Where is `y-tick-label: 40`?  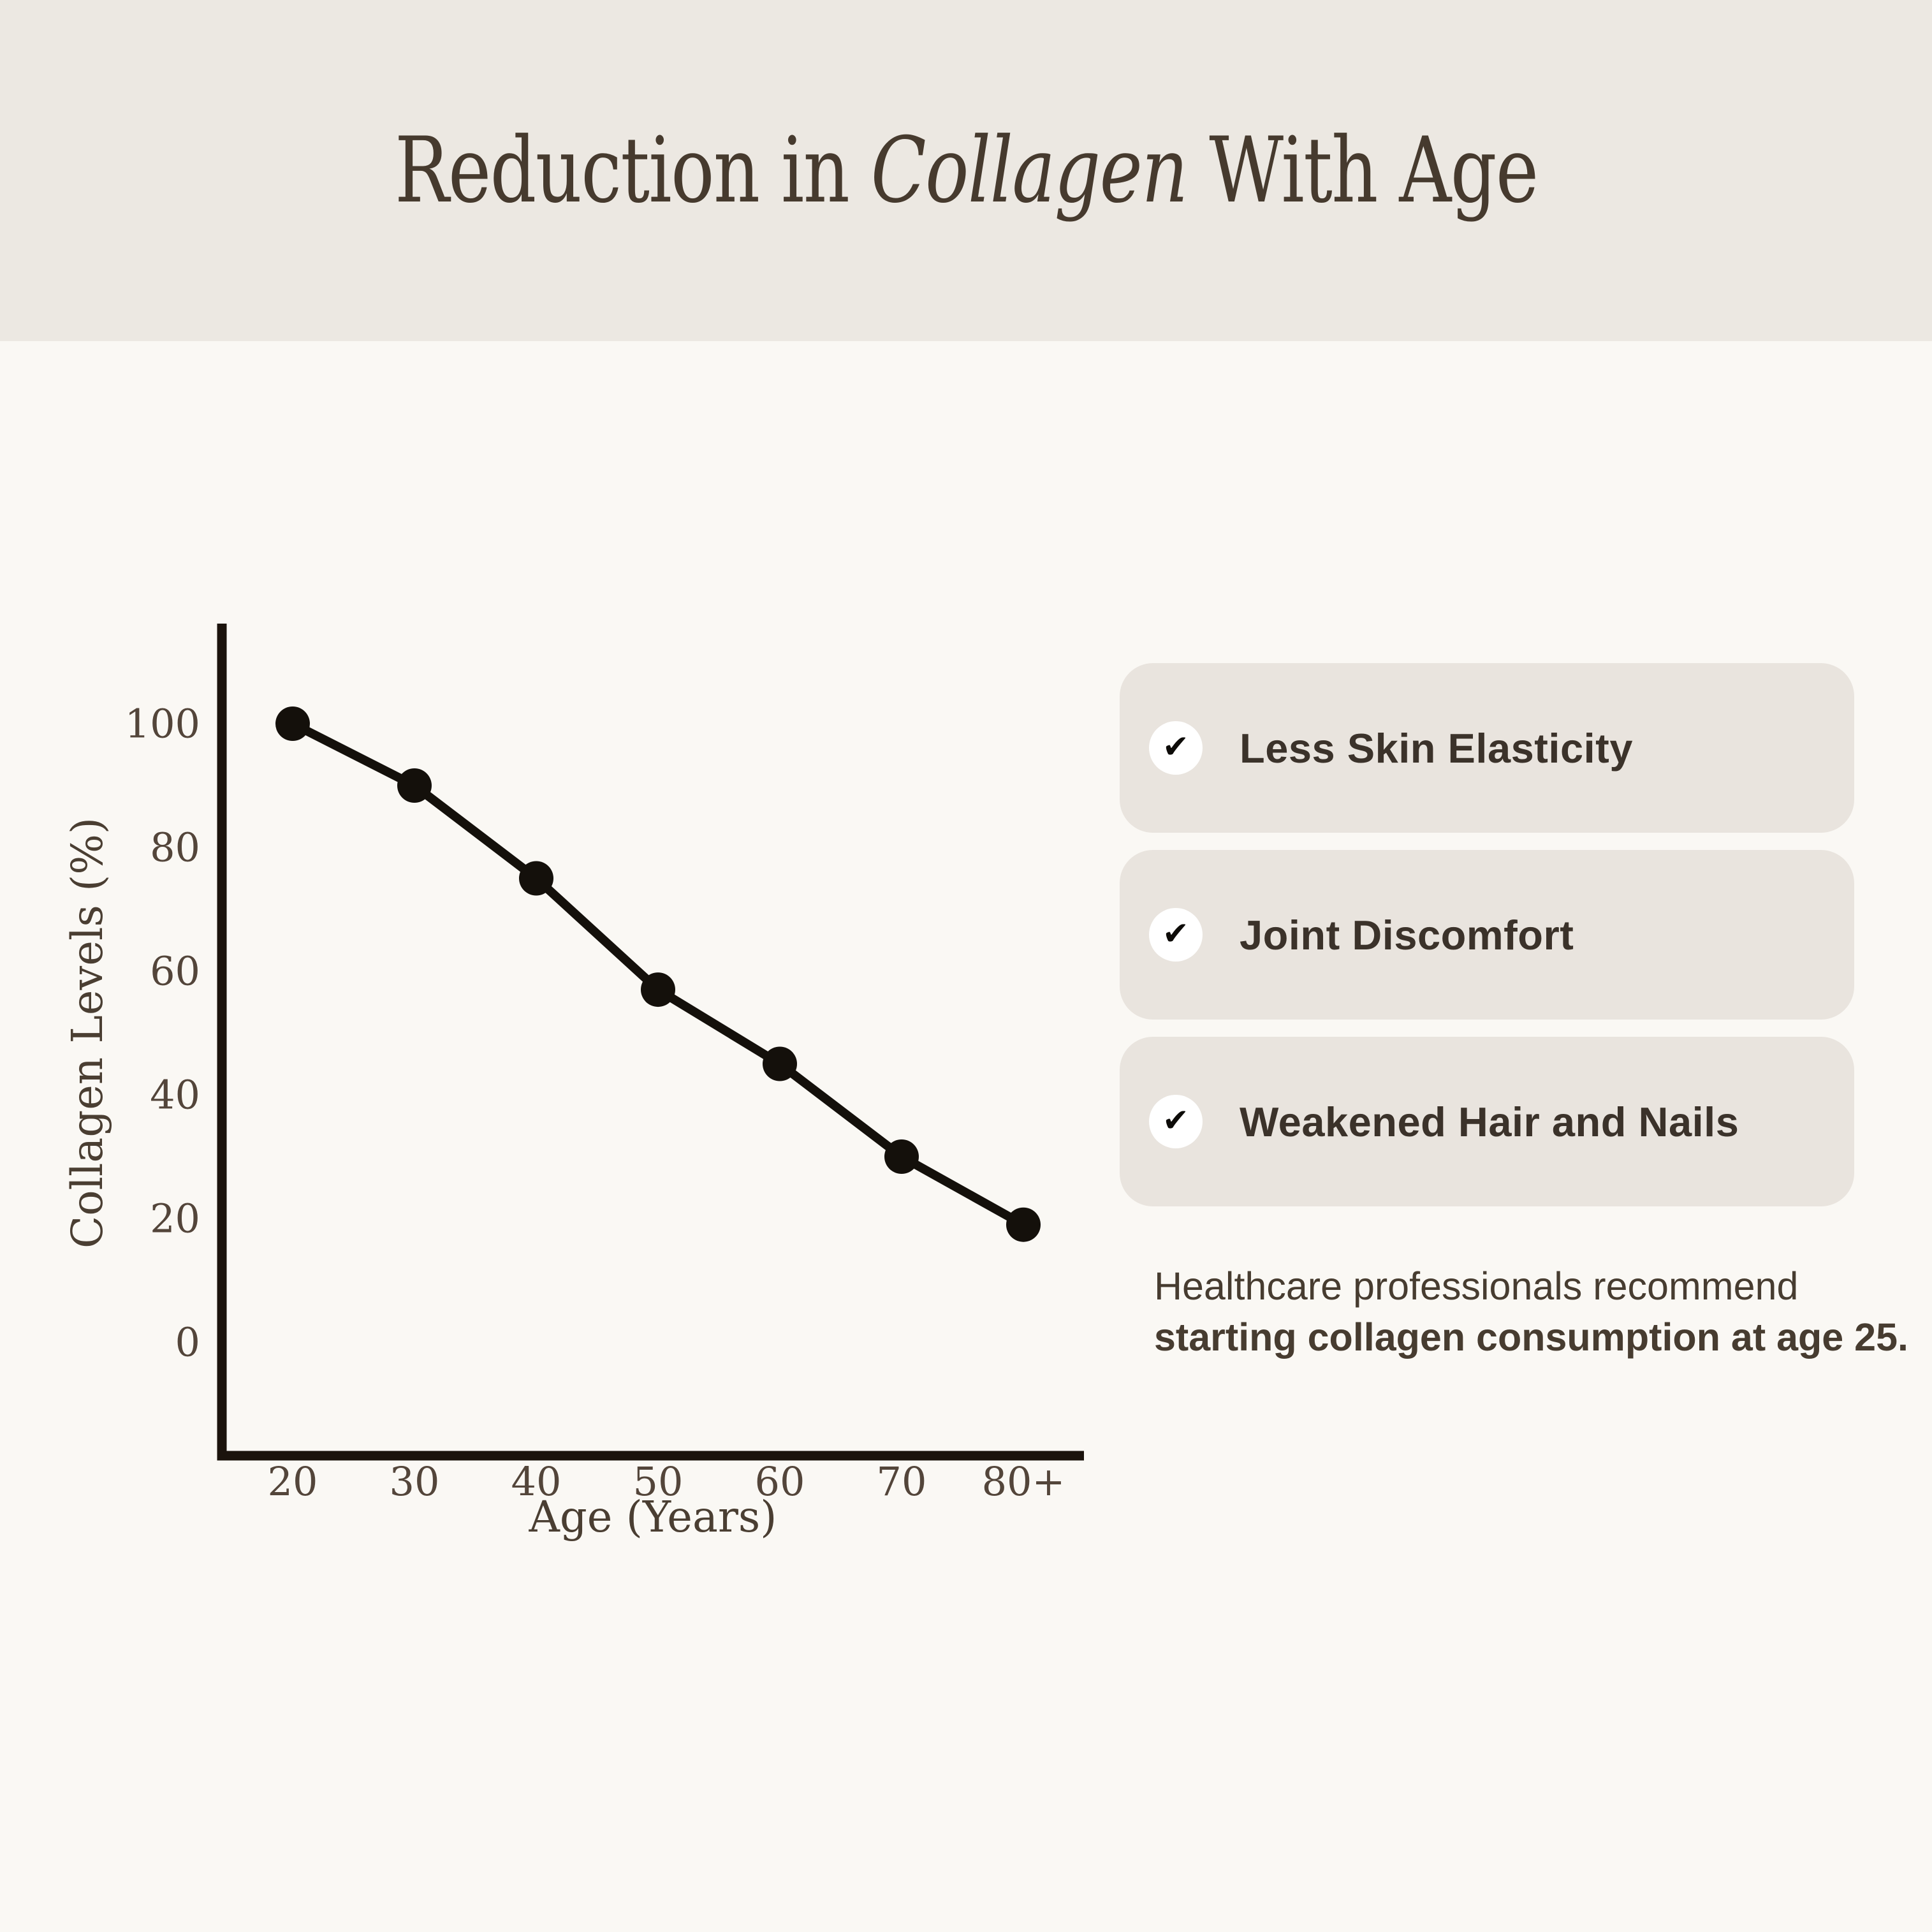 y-tick-label: 40 is located at coordinates (175, 1095).